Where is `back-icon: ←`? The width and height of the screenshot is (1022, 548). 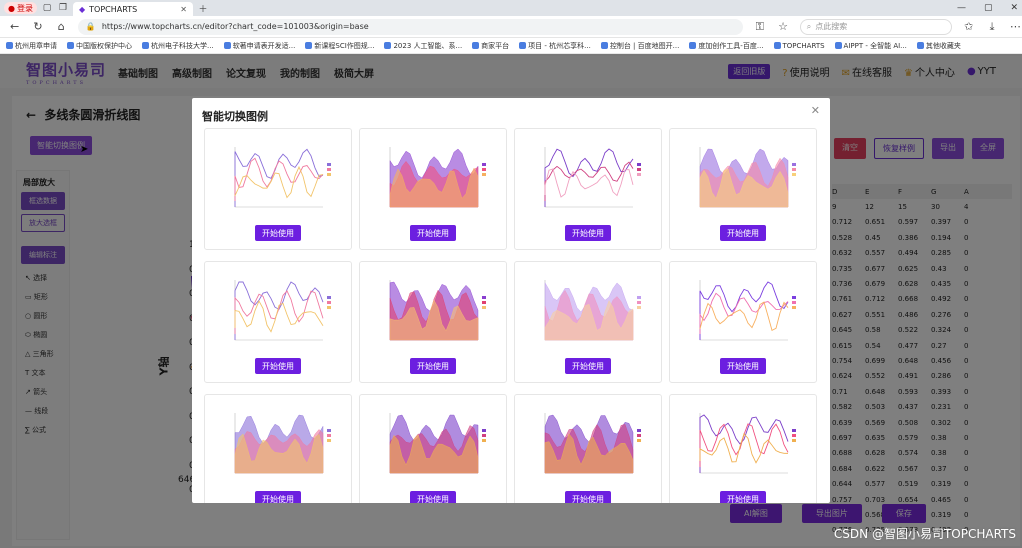
back-icon: ← is located at coordinates (15, 26).